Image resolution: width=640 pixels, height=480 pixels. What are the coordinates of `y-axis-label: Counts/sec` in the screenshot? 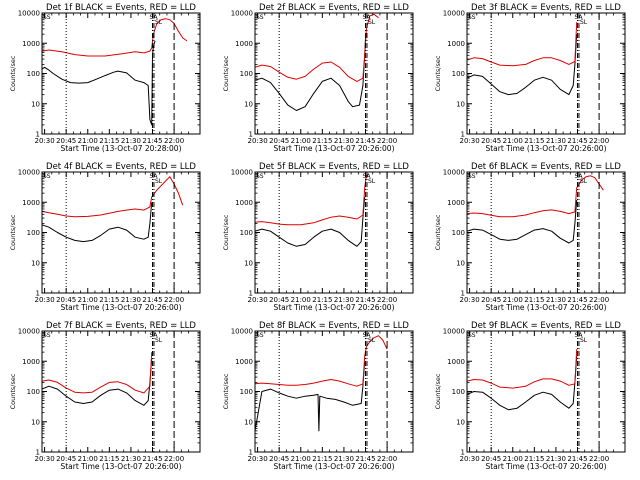 It's located at (13, 73).